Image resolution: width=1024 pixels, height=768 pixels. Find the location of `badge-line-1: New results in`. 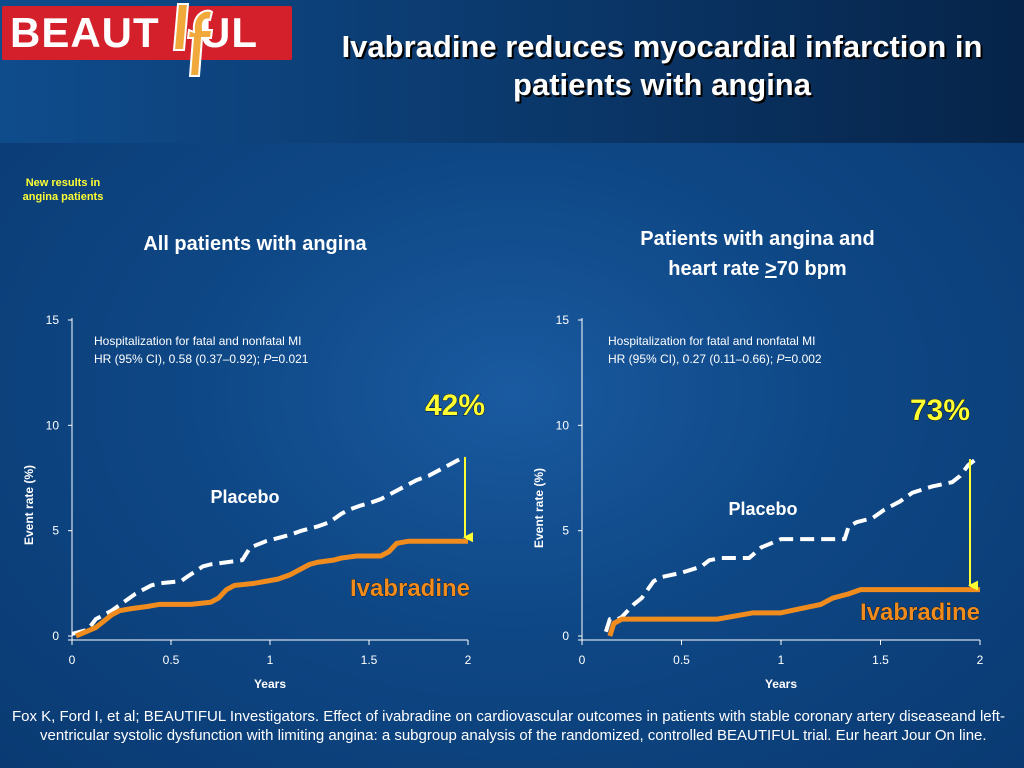

badge-line-1: New results in is located at coordinates (63, 183).